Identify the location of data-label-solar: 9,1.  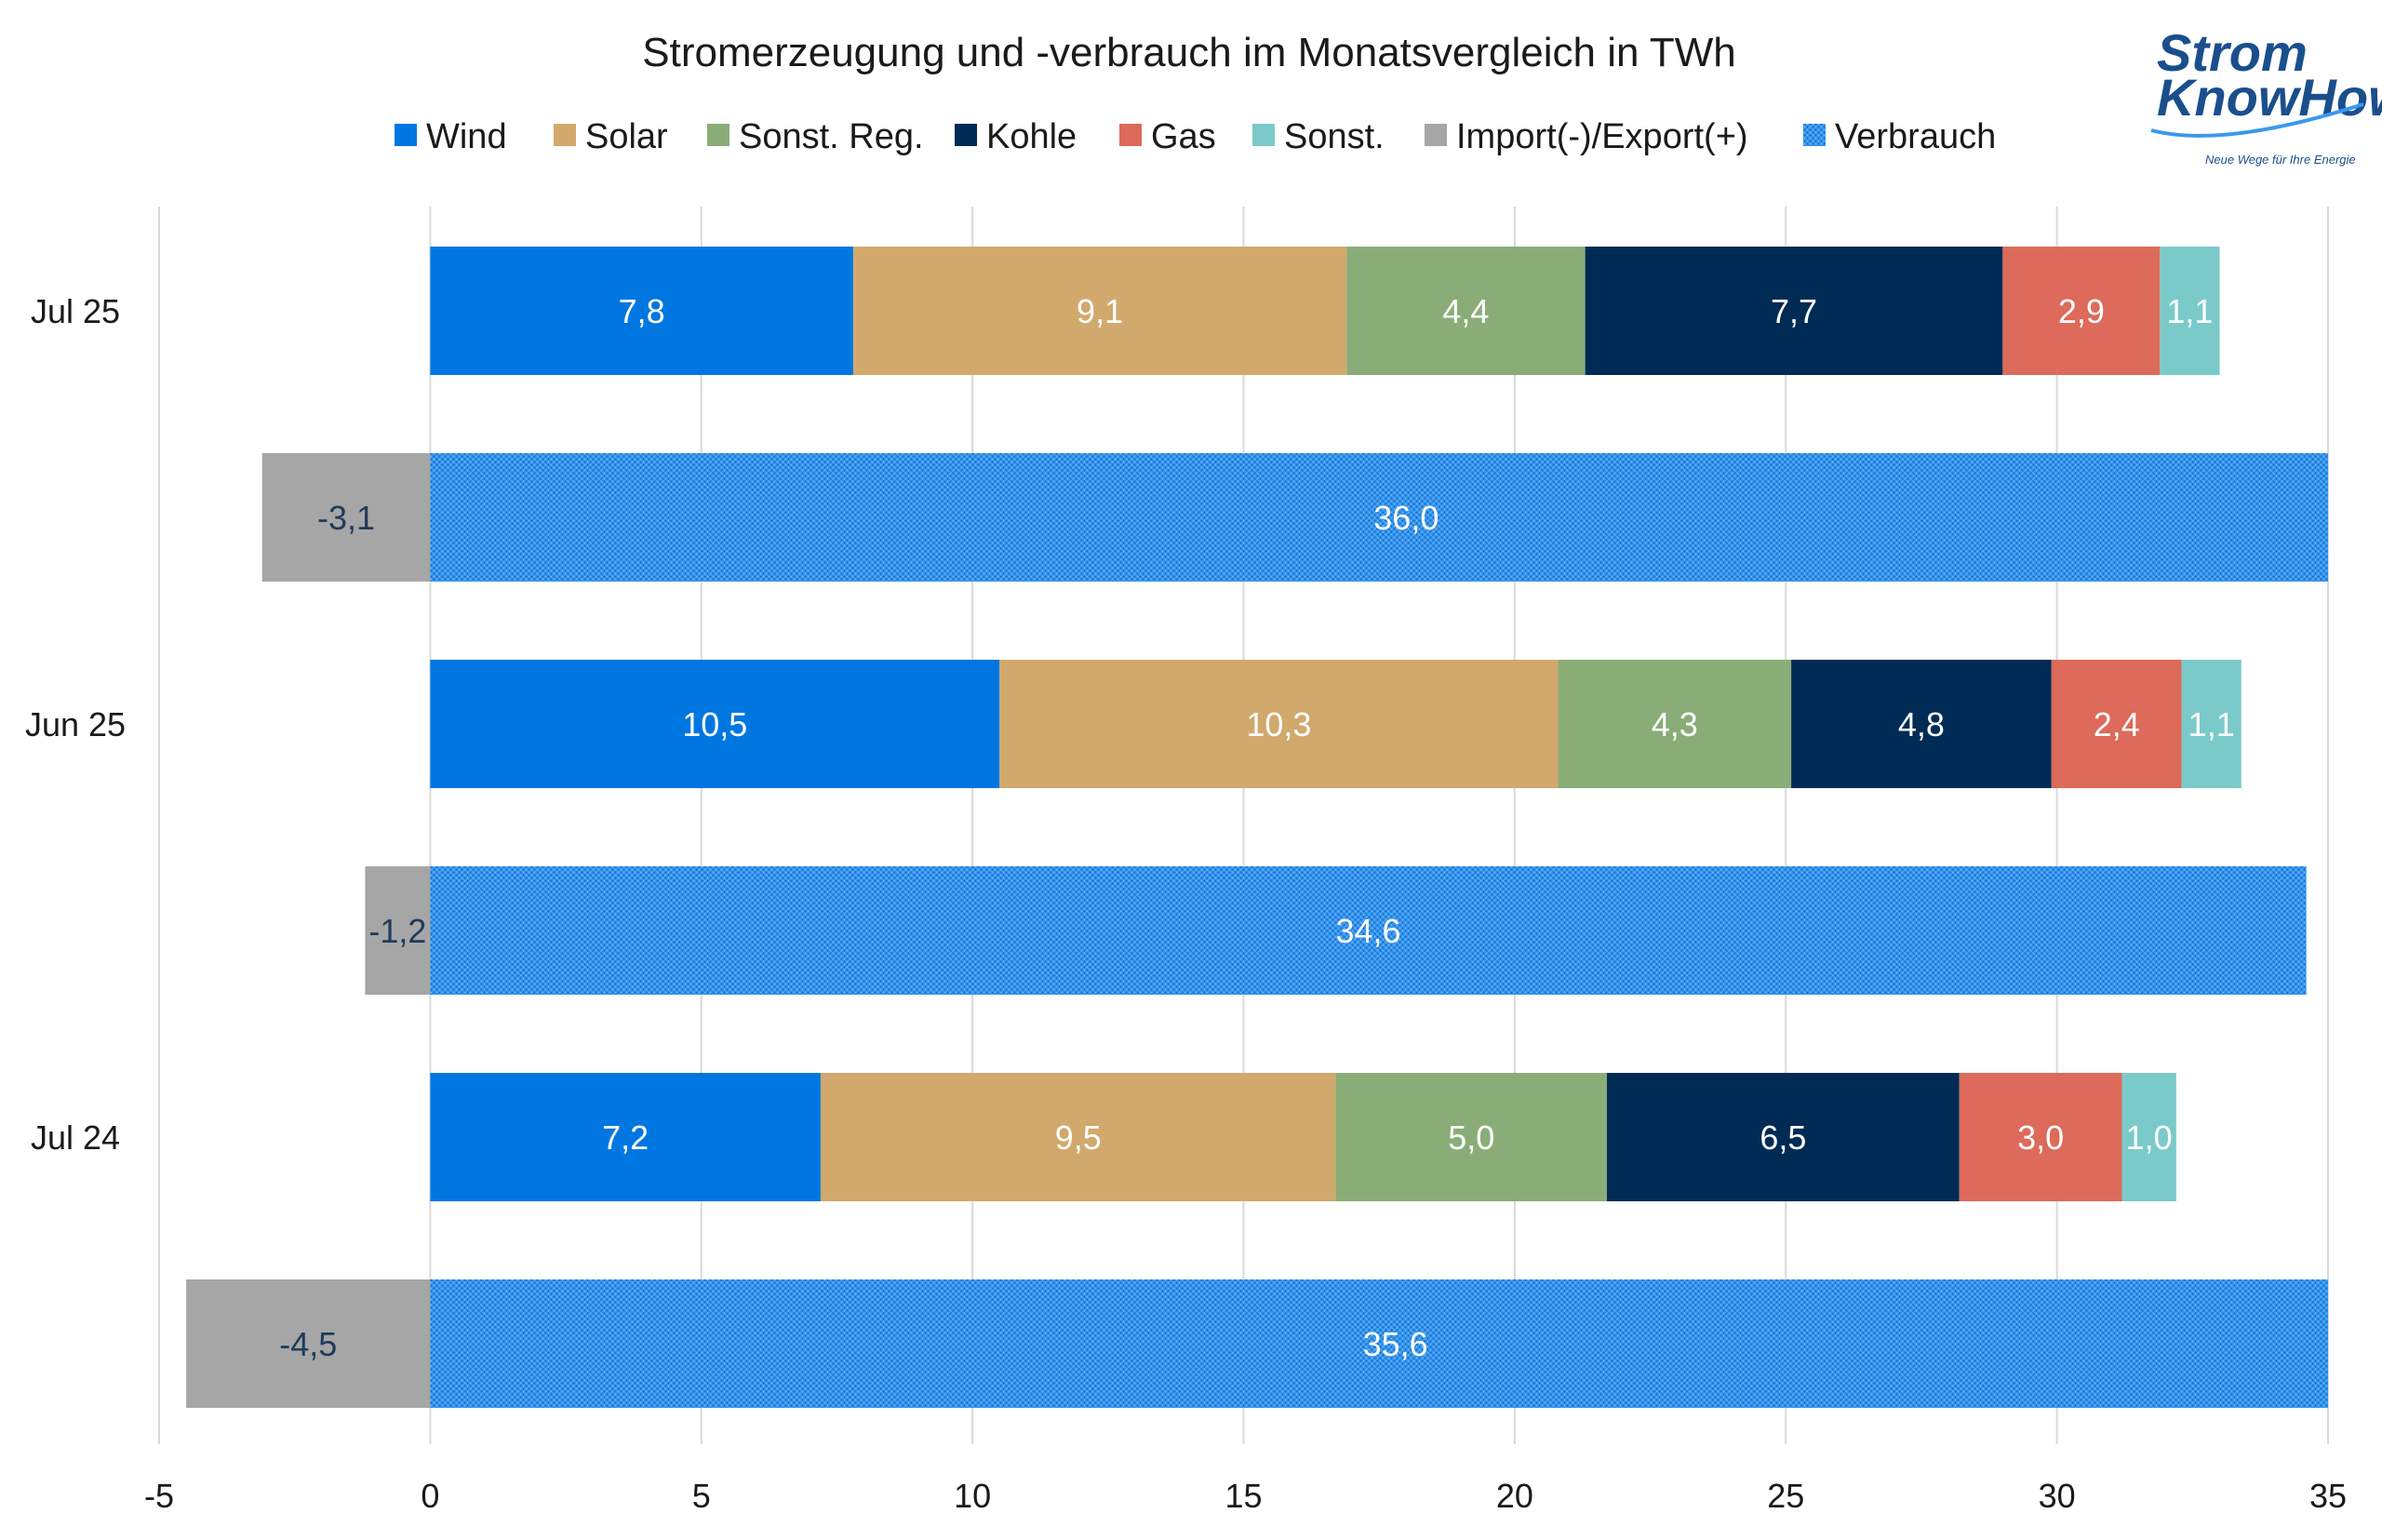
(1100, 311).